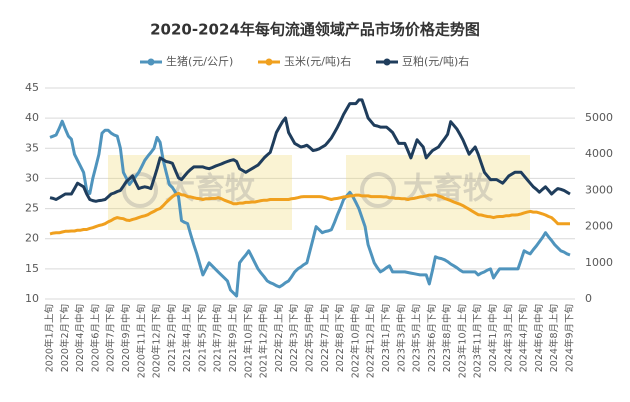 This screenshot has width=630, height=402. Describe the element at coordinates (187, 338) in the screenshot. I see `x-tick-label: 2021年4月上旬` at that location.